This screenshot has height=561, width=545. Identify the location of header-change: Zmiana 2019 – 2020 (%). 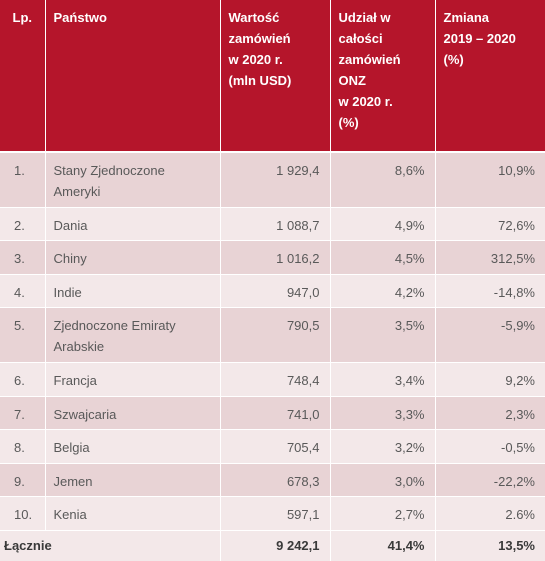
(489, 76).